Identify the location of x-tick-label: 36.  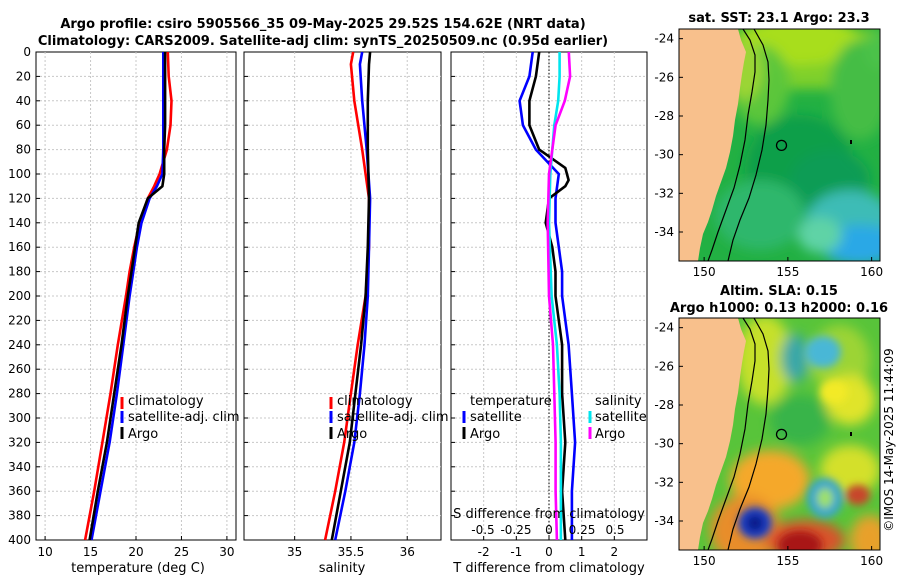
(407, 552).